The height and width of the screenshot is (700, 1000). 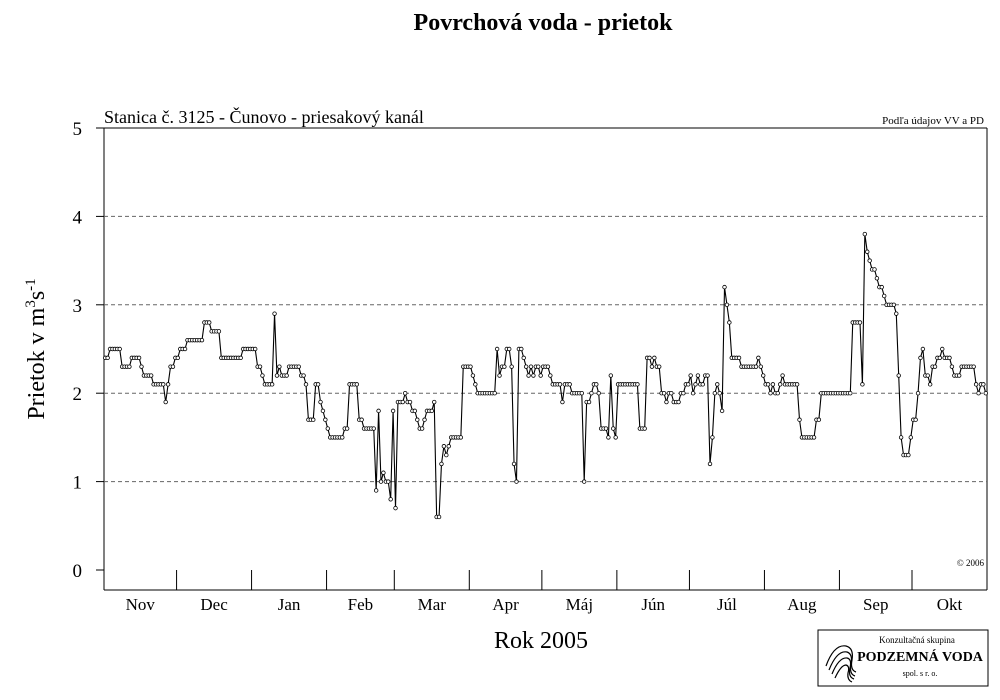 I want to click on logo-line3: spol. s r. o., so click(x=920, y=673).